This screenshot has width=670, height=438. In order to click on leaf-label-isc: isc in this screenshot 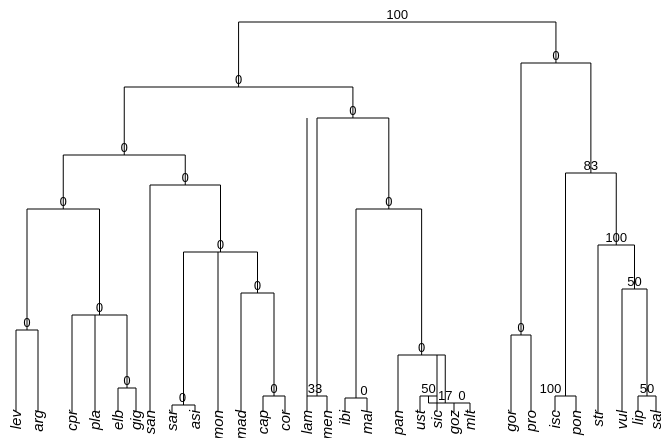, I will do `click(555, 419)`.